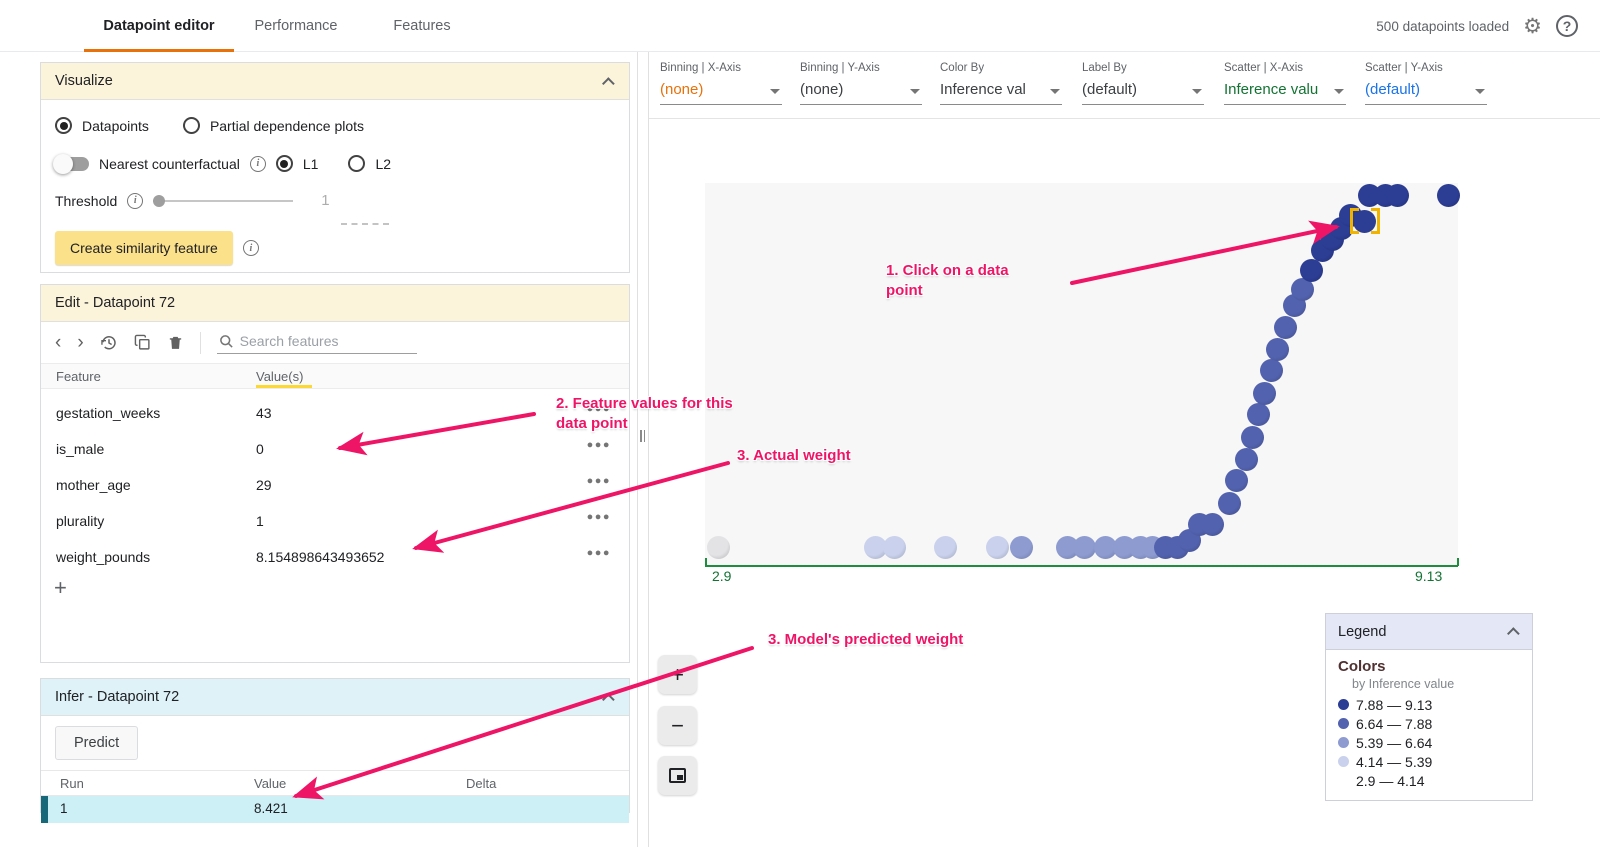 This screenshot has width=1600, height=847. I want to click on predicted-value-cell: 8.421, so click(271, 808).